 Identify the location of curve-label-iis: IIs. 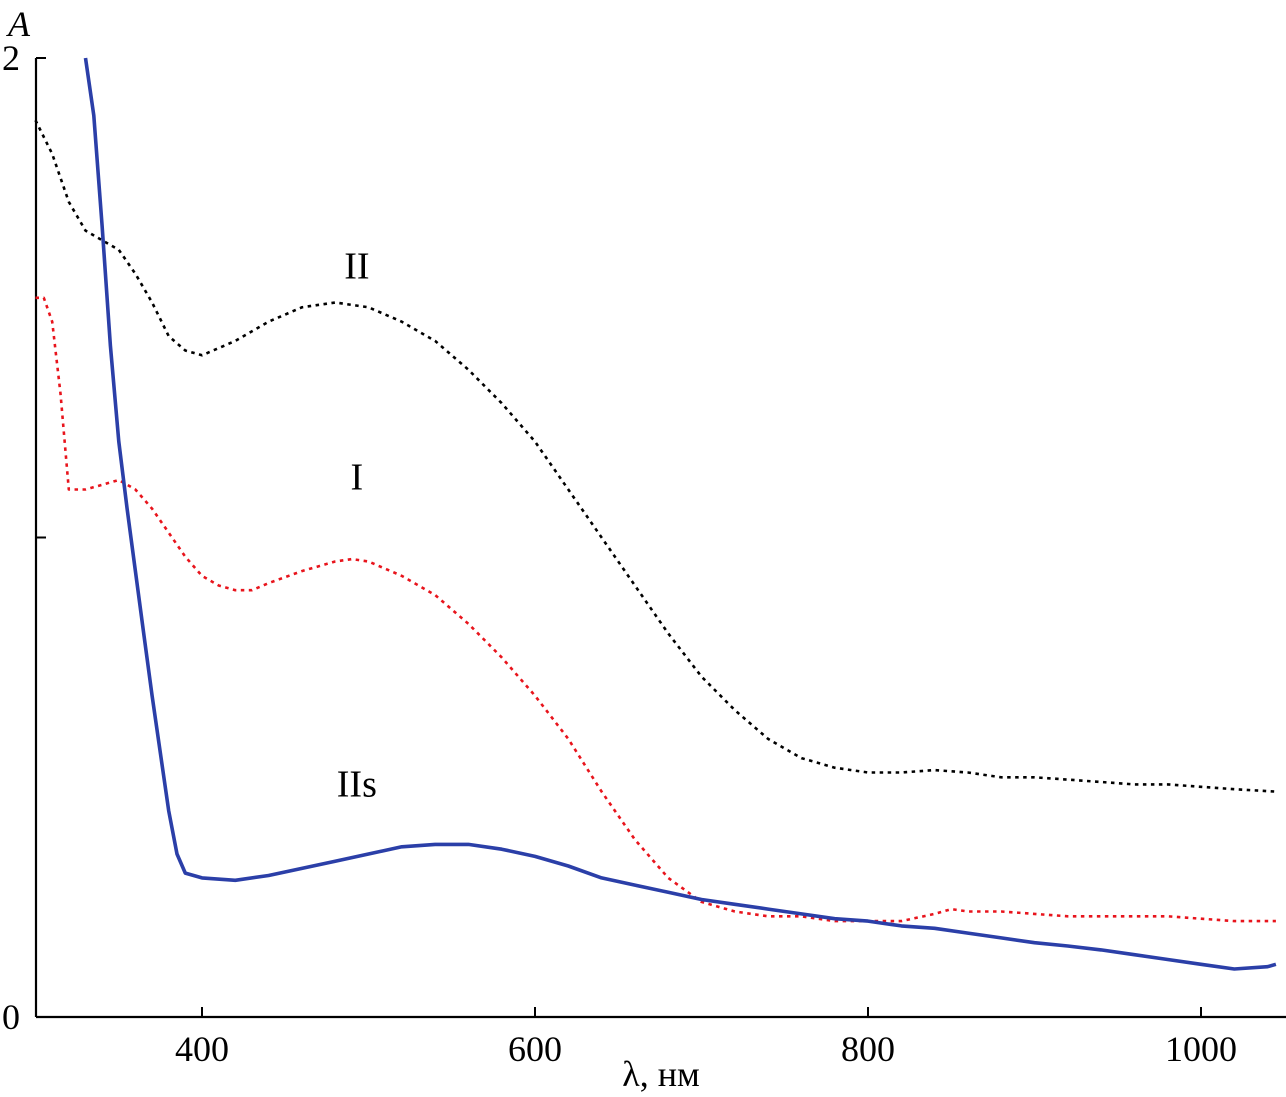
(357, 784).